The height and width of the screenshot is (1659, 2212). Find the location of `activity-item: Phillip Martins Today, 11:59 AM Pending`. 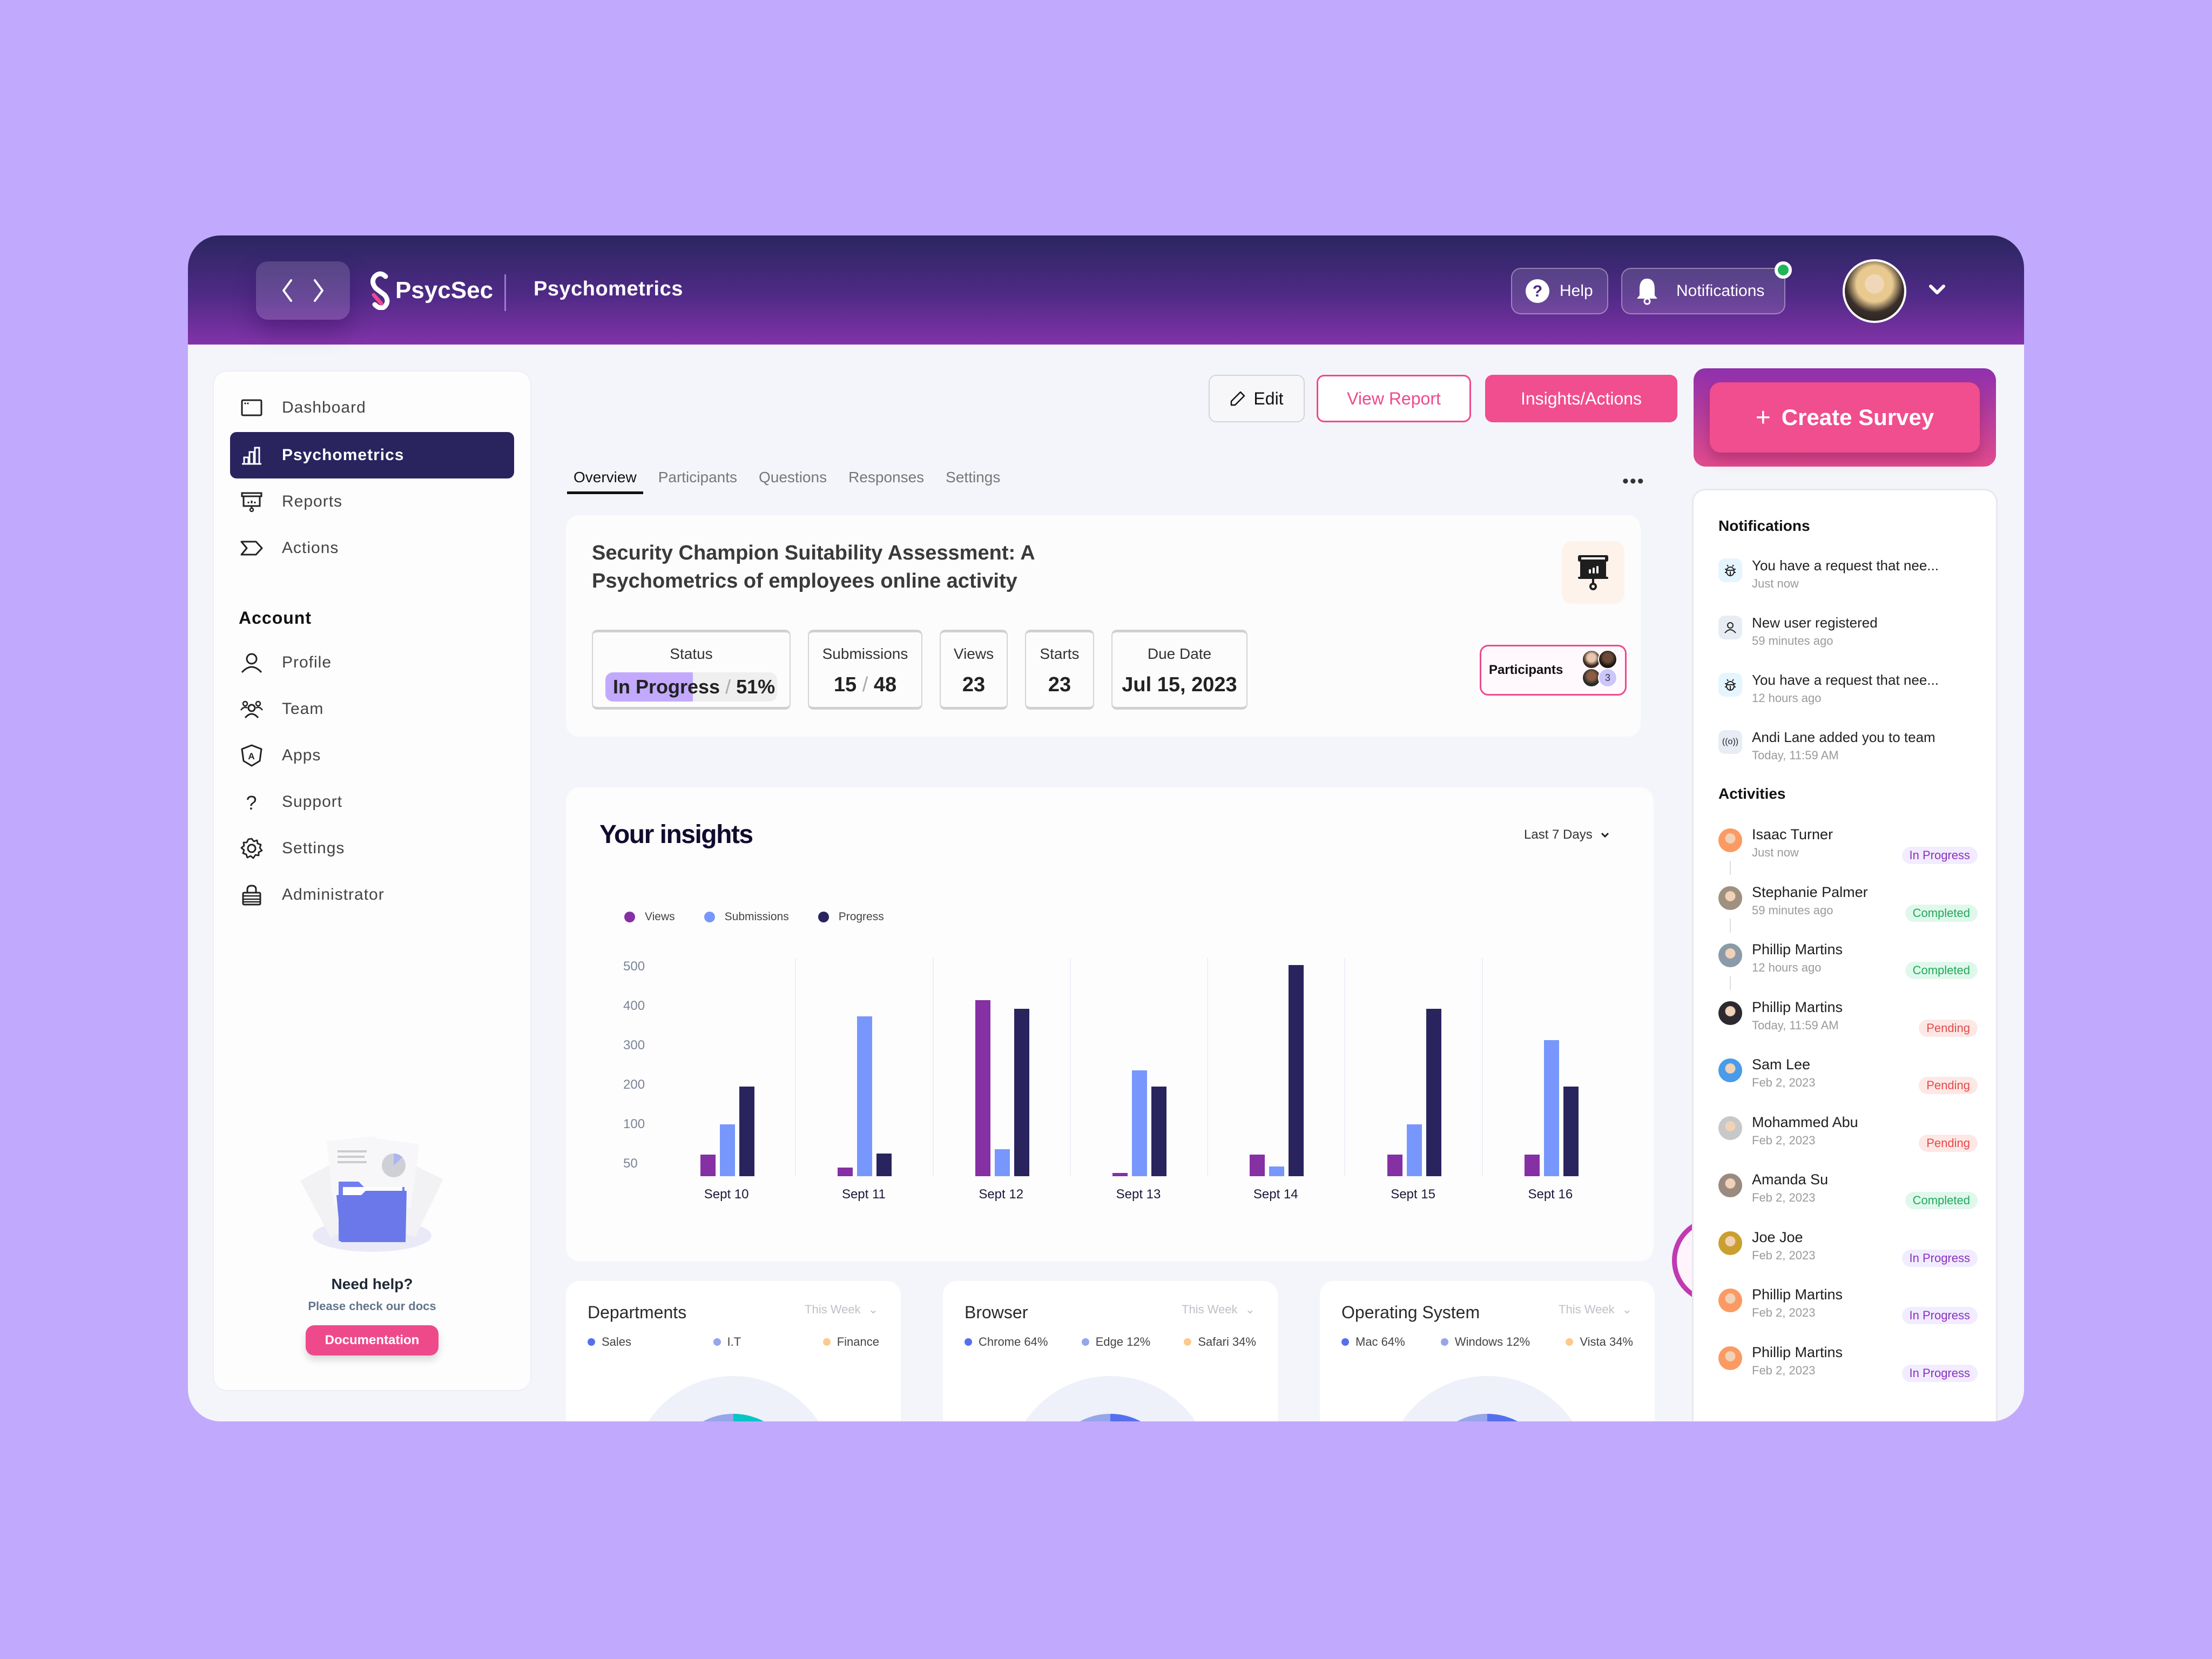

activity-item: Phillip Martins Today, 11:59 AM Pending is located at coordinates (1848, 1027).